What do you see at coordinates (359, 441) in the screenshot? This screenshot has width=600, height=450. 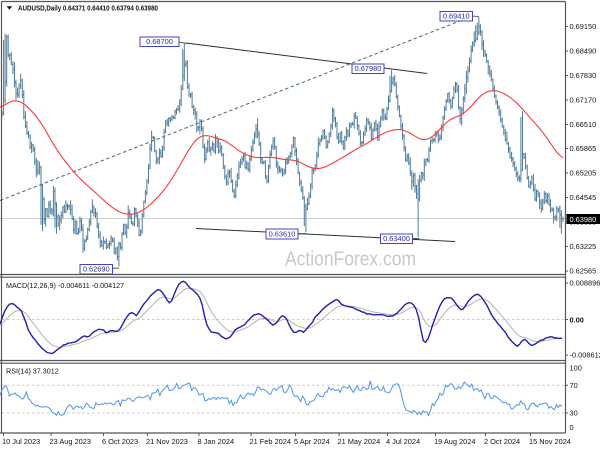 I see `svg-text: 21 May 2024` at bounding box center [359, 441].